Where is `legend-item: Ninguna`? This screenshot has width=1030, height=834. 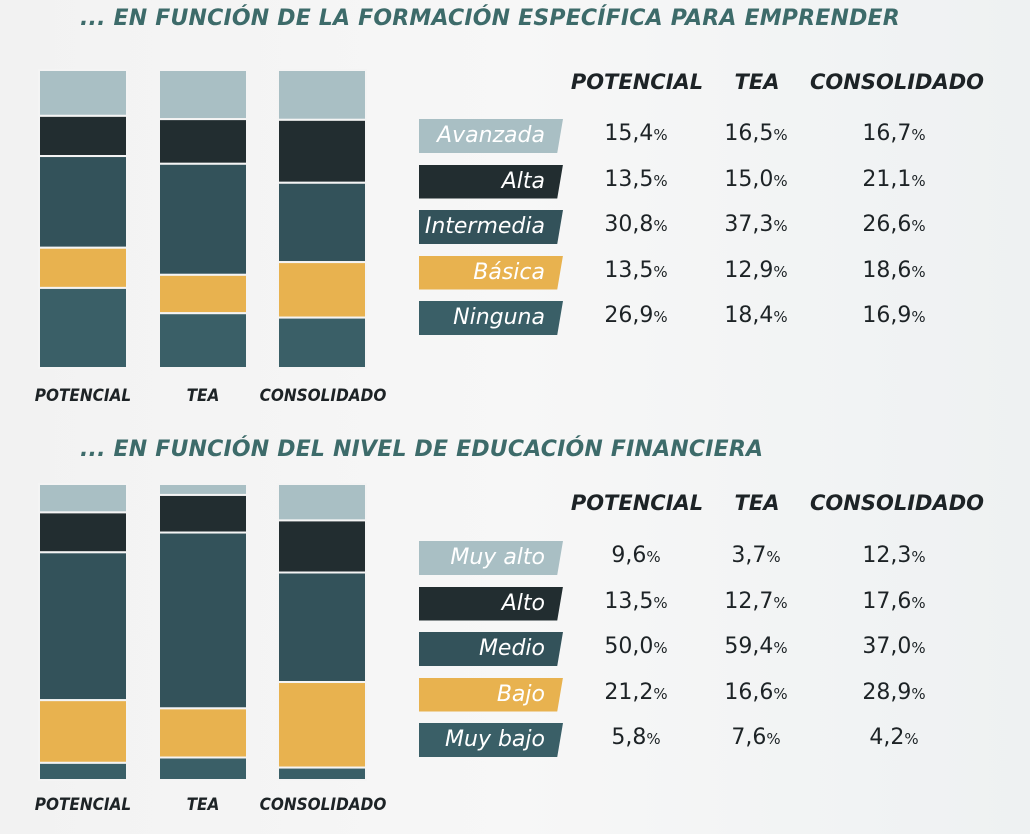 legend-item: Ninguna is located at coordinates (491, 318).